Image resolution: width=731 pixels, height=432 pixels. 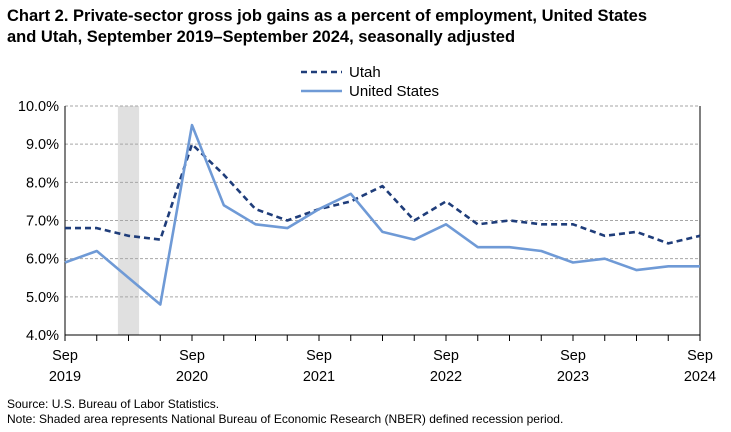 What do you see at coordinates (192, 377) in the screenshot?
I see `x-tick-label-year: 2020` at bounding box center [192, 377].